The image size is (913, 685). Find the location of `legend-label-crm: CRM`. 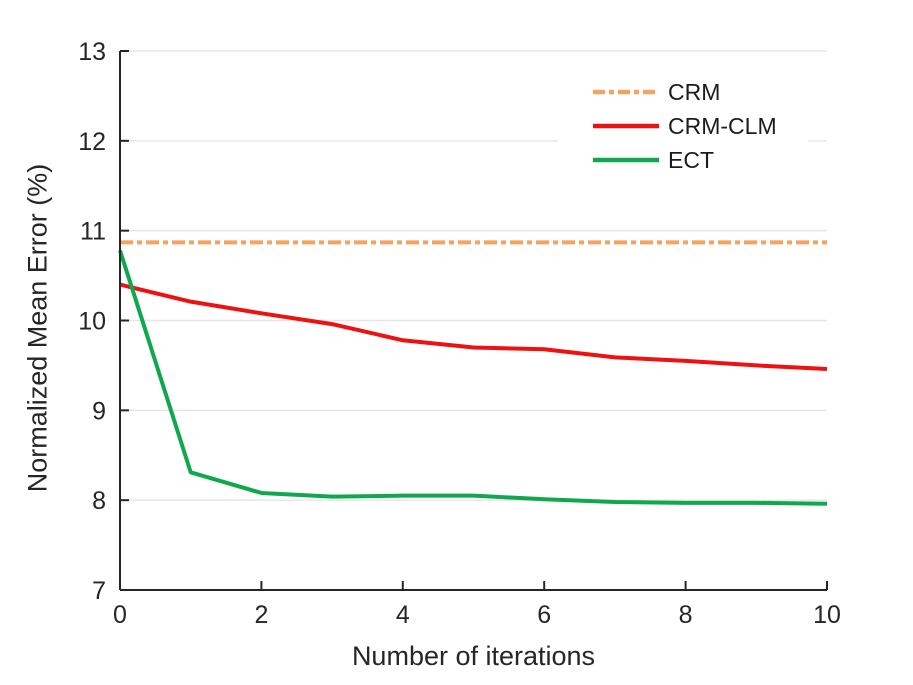

legend-label-crm: CRM is located at coordinates (694, 91).